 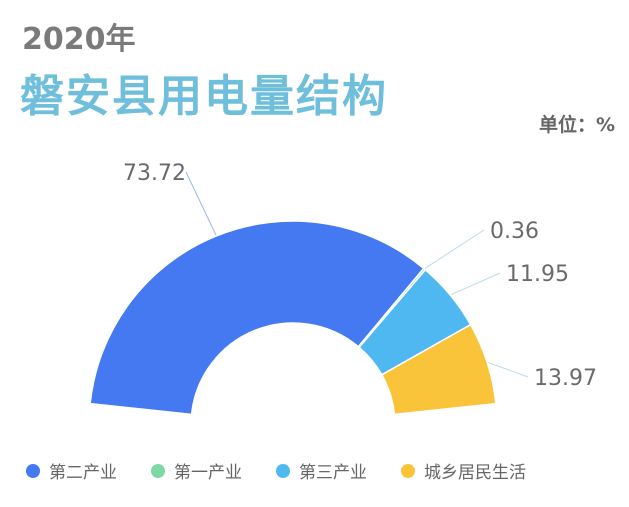 I want to click on chart-subtitle: 2020年, so click(x=79, y=39).